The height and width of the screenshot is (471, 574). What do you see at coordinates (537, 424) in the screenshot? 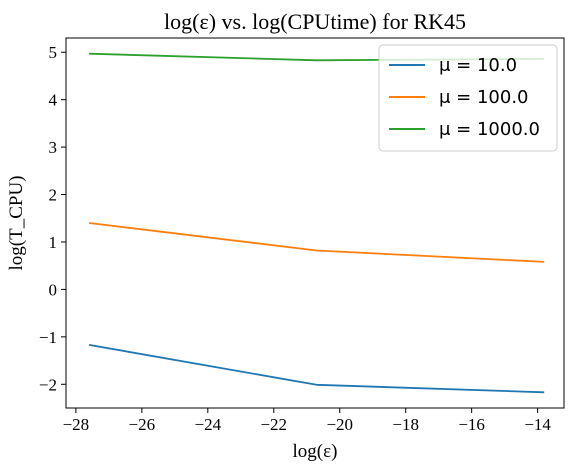
I see `x-tick-label: −14` at bounding box center [537, 424].